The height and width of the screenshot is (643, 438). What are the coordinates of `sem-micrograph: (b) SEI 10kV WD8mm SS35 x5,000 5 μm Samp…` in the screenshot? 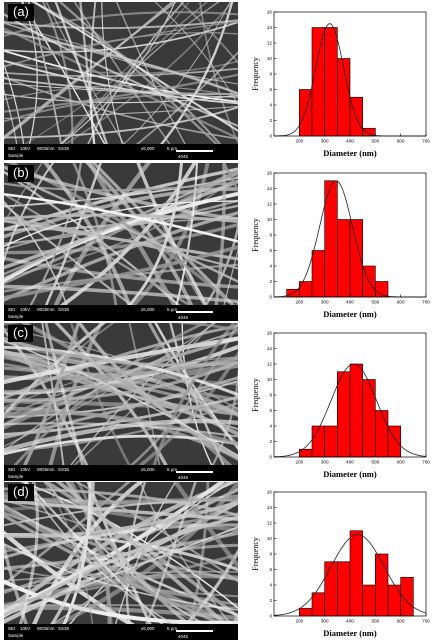 It's located at (121, 242).